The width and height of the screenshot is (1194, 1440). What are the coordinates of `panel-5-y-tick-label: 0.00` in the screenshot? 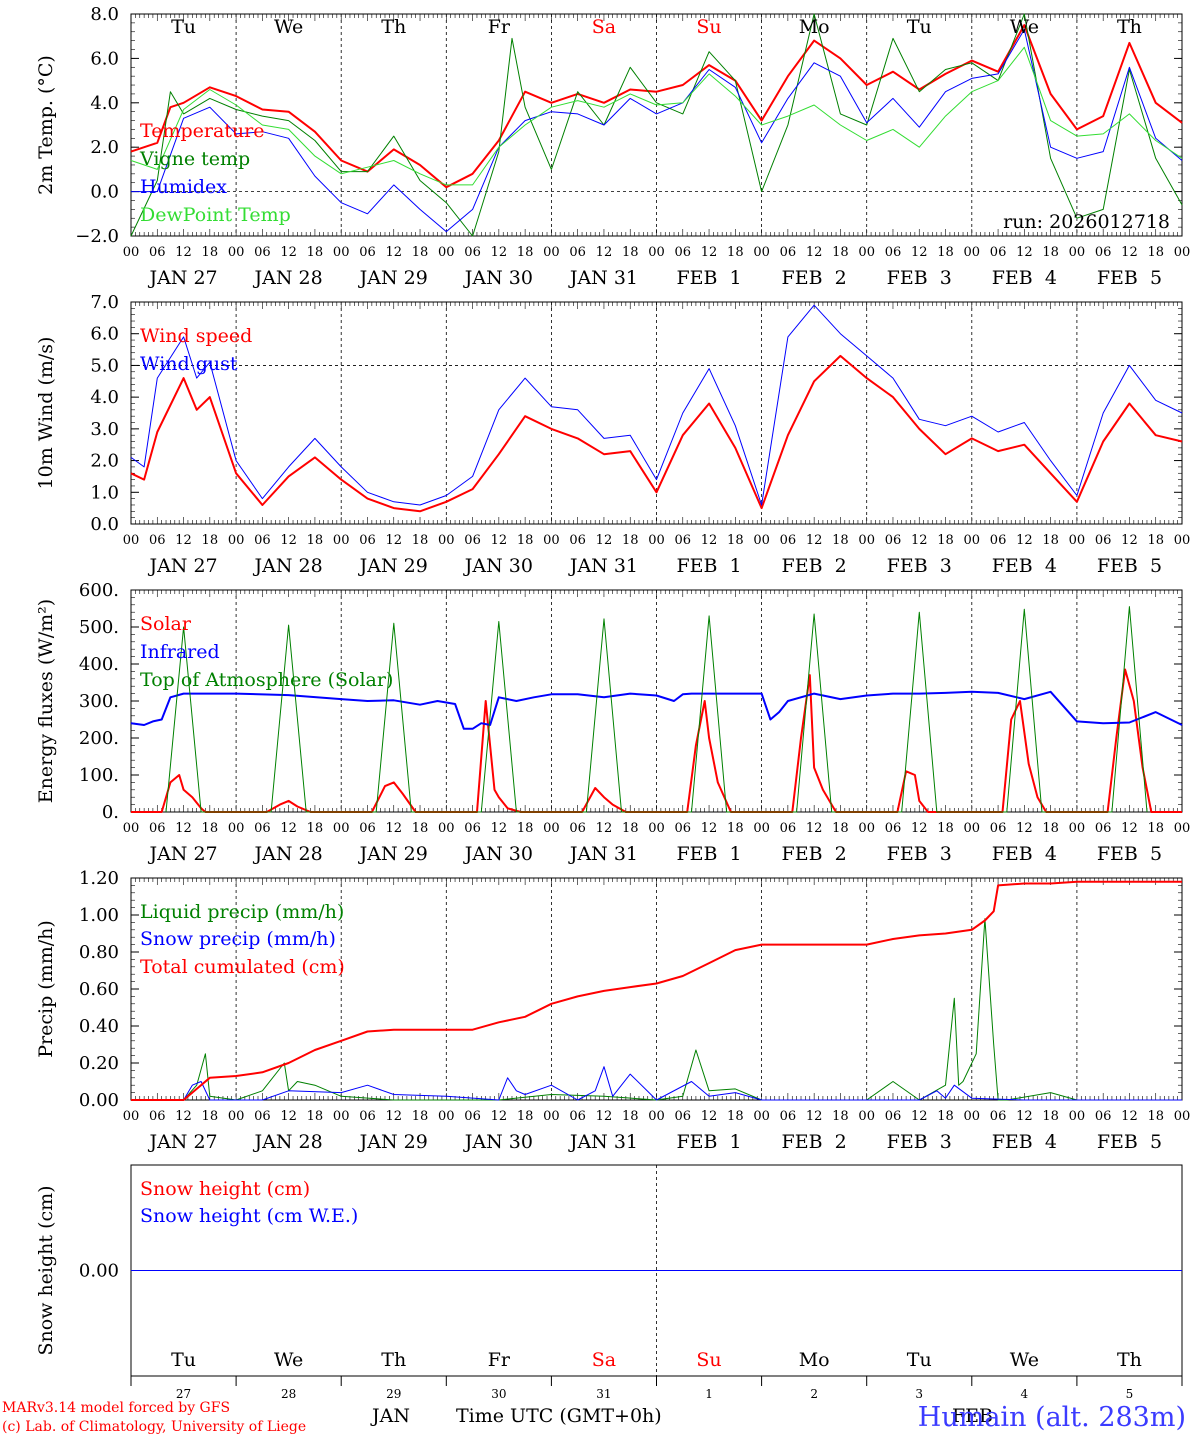 It's located at (99, 1271).